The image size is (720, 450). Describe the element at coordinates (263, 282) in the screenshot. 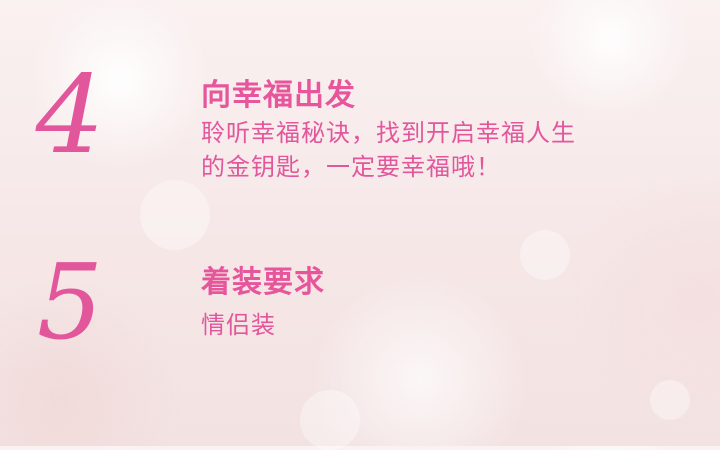

I see `section-title: 着装要求` at that location.